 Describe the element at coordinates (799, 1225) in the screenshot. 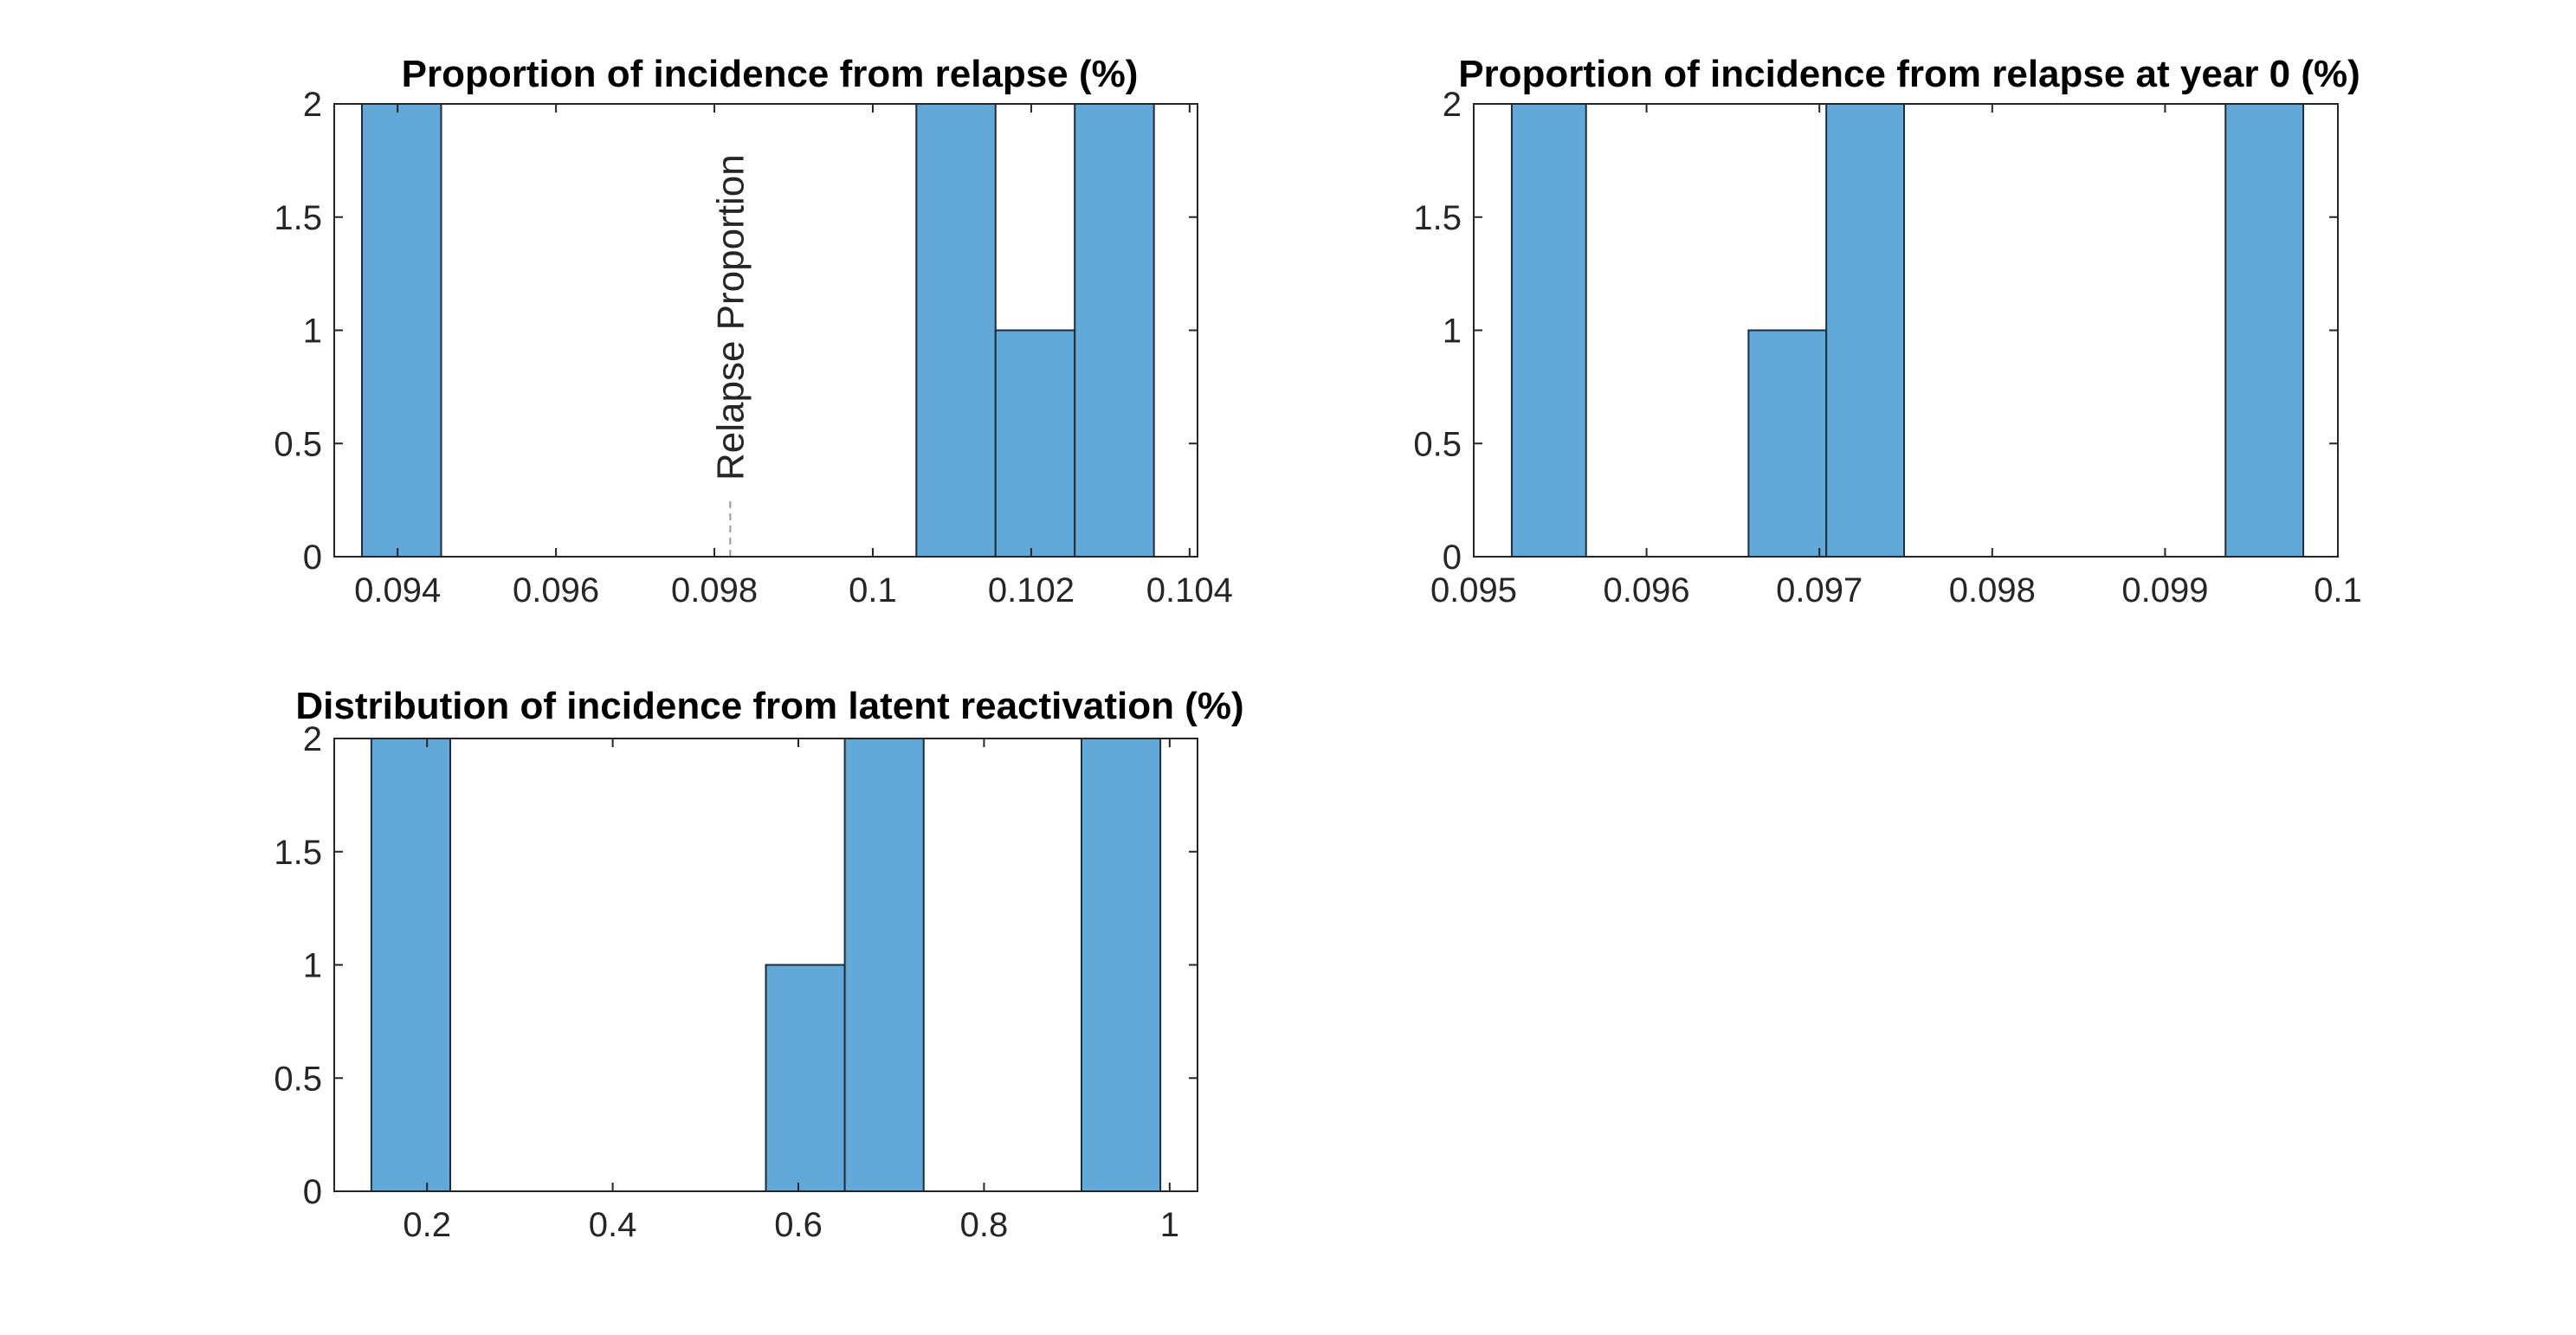

I see `x-tick-label: 0.6` at that location.